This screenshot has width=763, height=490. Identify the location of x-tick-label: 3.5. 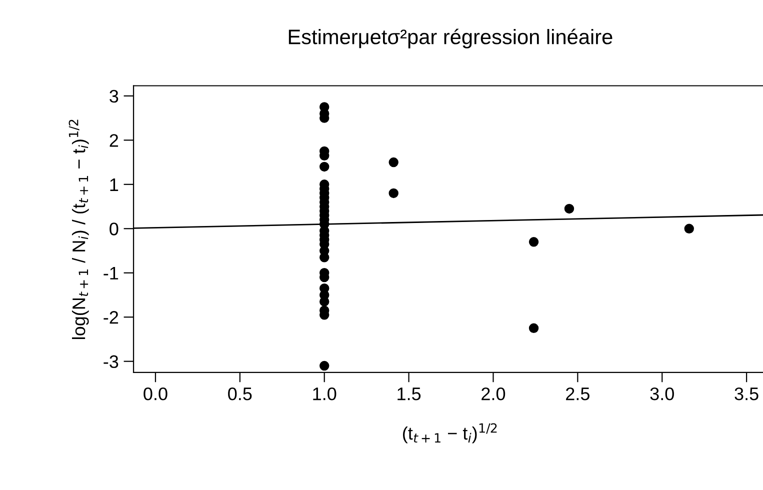
(746, 393).